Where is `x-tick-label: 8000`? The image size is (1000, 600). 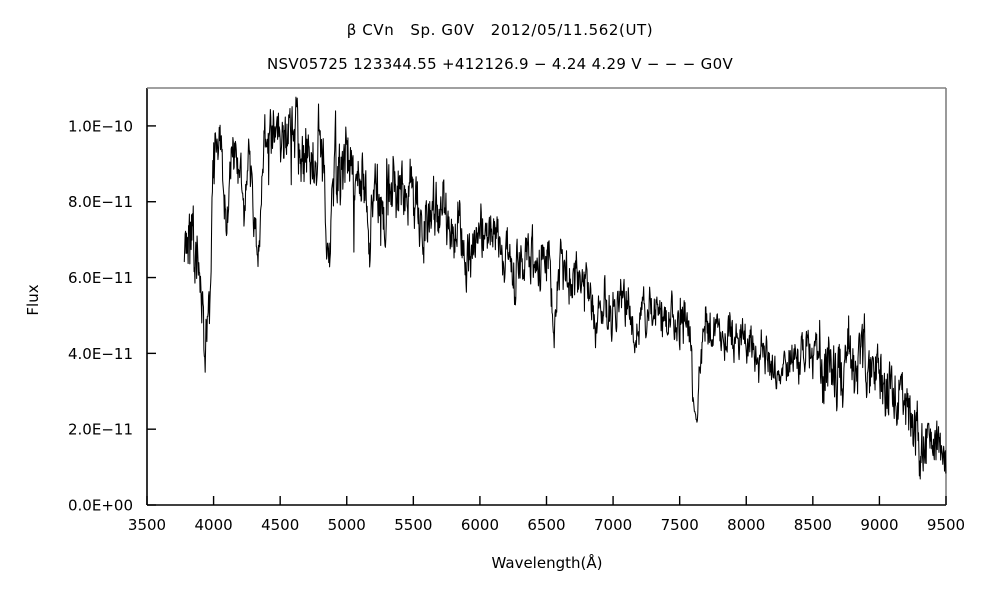
x-tick-label: 8000 is located at coordinates (746, 525).